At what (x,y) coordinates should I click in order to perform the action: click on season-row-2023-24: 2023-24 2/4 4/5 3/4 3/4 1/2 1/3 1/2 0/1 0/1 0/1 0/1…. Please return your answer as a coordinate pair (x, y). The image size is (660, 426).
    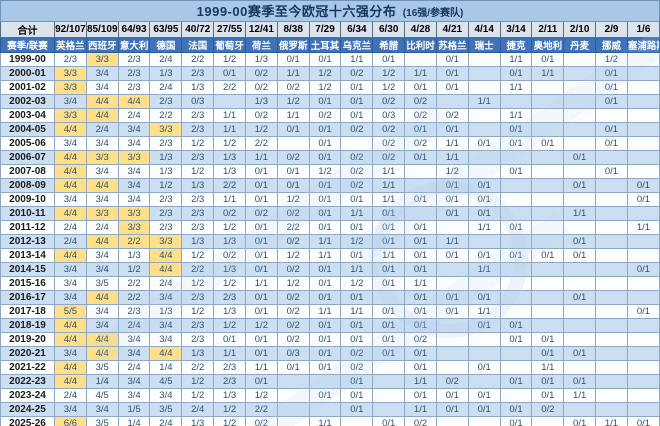
    Looking at the image, I should click on (330, 395).